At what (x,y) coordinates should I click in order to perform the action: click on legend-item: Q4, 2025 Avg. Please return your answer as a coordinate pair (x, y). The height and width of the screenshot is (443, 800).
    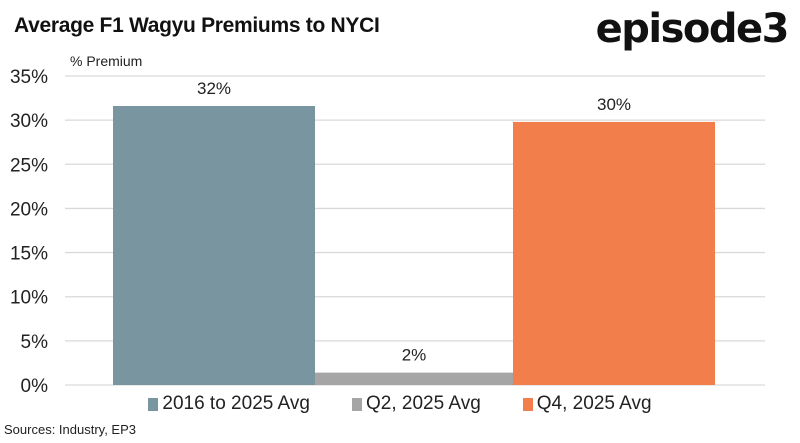
    Looking at the image, I should click on (587, 404).